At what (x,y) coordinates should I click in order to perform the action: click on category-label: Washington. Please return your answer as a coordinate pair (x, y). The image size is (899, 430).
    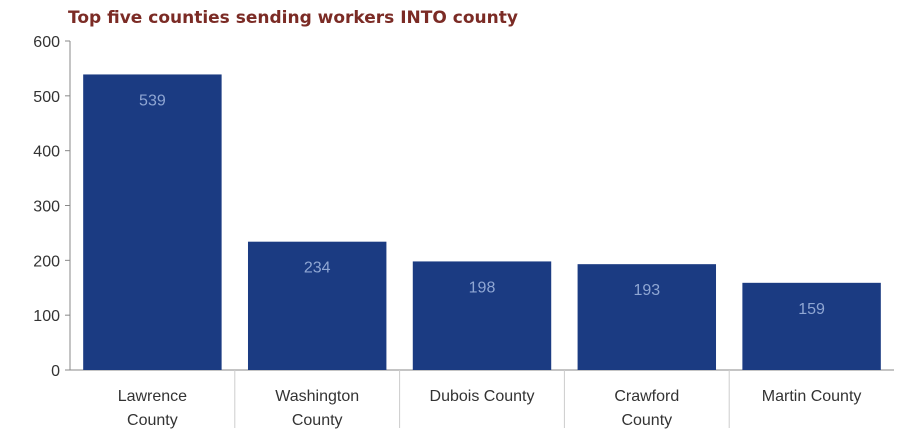
    Looking at the image, I should click on (317, 396).